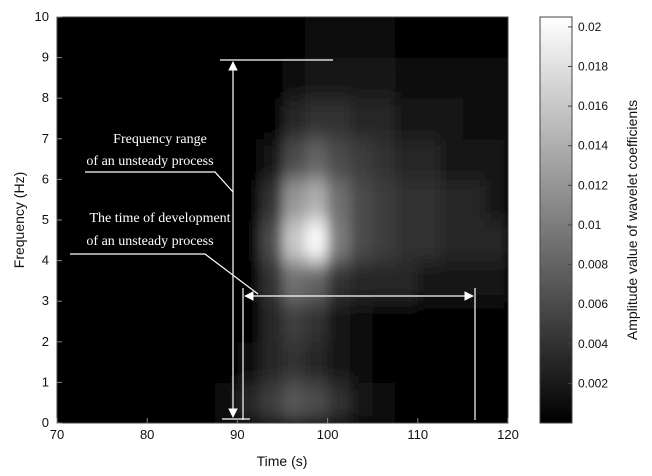  What do you see at coordinates (19, 220) in the screenshot?
I see `y-axis-label: Frequency (Hz)` at bounding box center [19, 220].